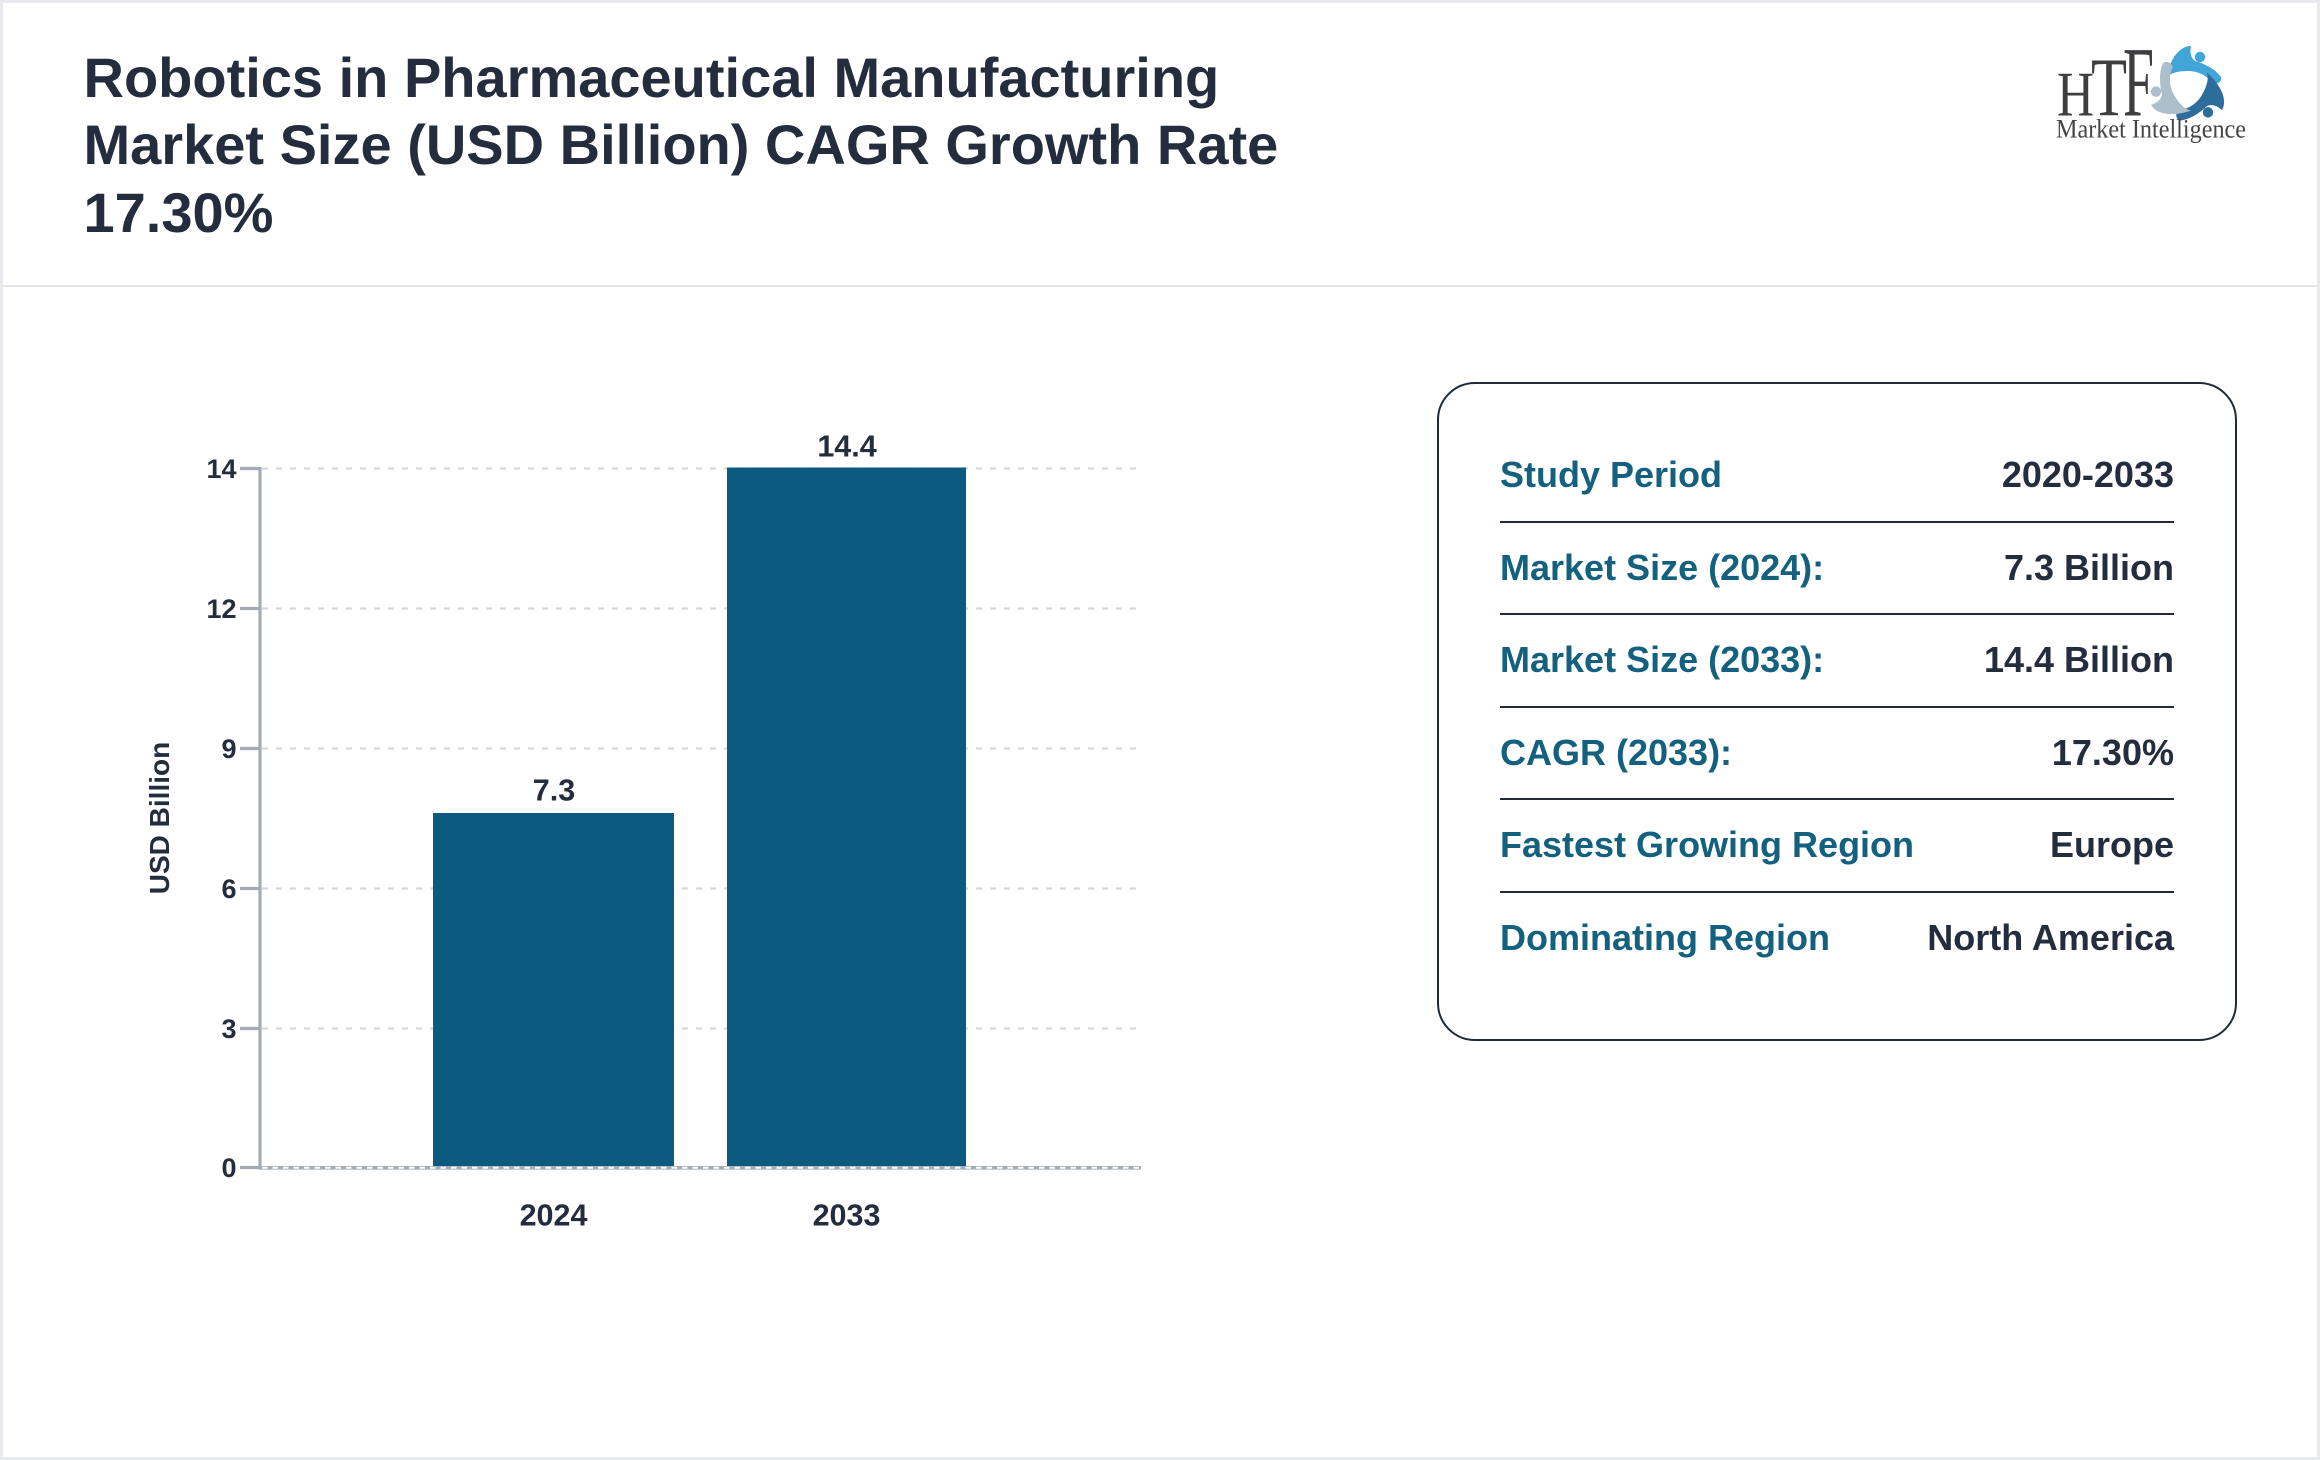 This screenshot has width=2320, height=1460. Describe the element at coordinates (228, 1029) in the screenshot. I see `svg-text: 3` at that location.